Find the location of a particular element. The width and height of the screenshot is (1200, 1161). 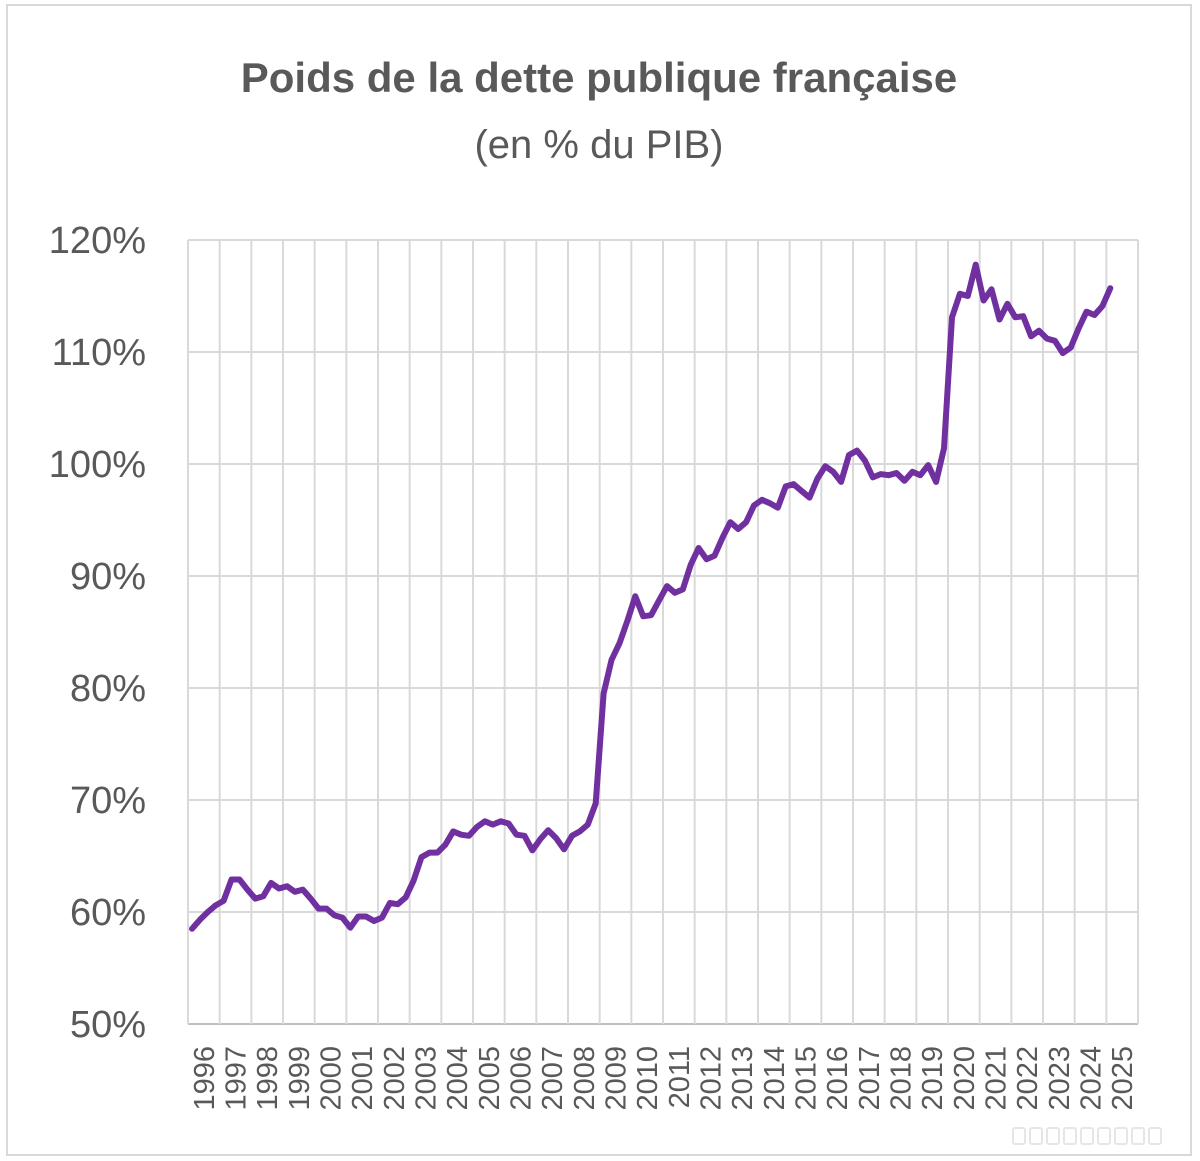

y-tick-label: 110% is located at coordinates (99, 353).